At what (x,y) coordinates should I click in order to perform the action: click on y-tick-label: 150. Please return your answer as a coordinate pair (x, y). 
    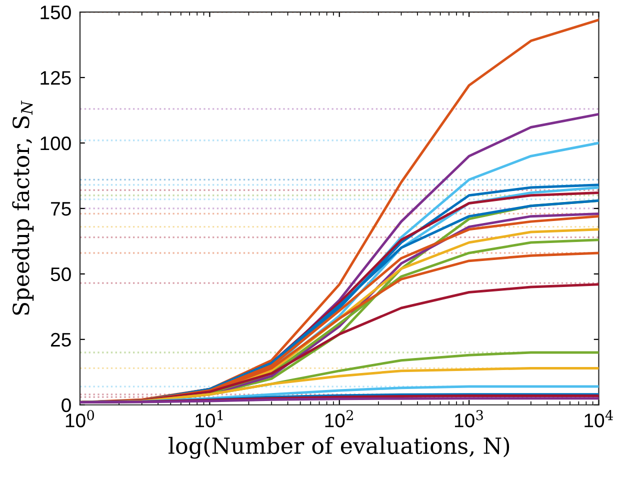
    Looking at the image, I should click on (55, 13).